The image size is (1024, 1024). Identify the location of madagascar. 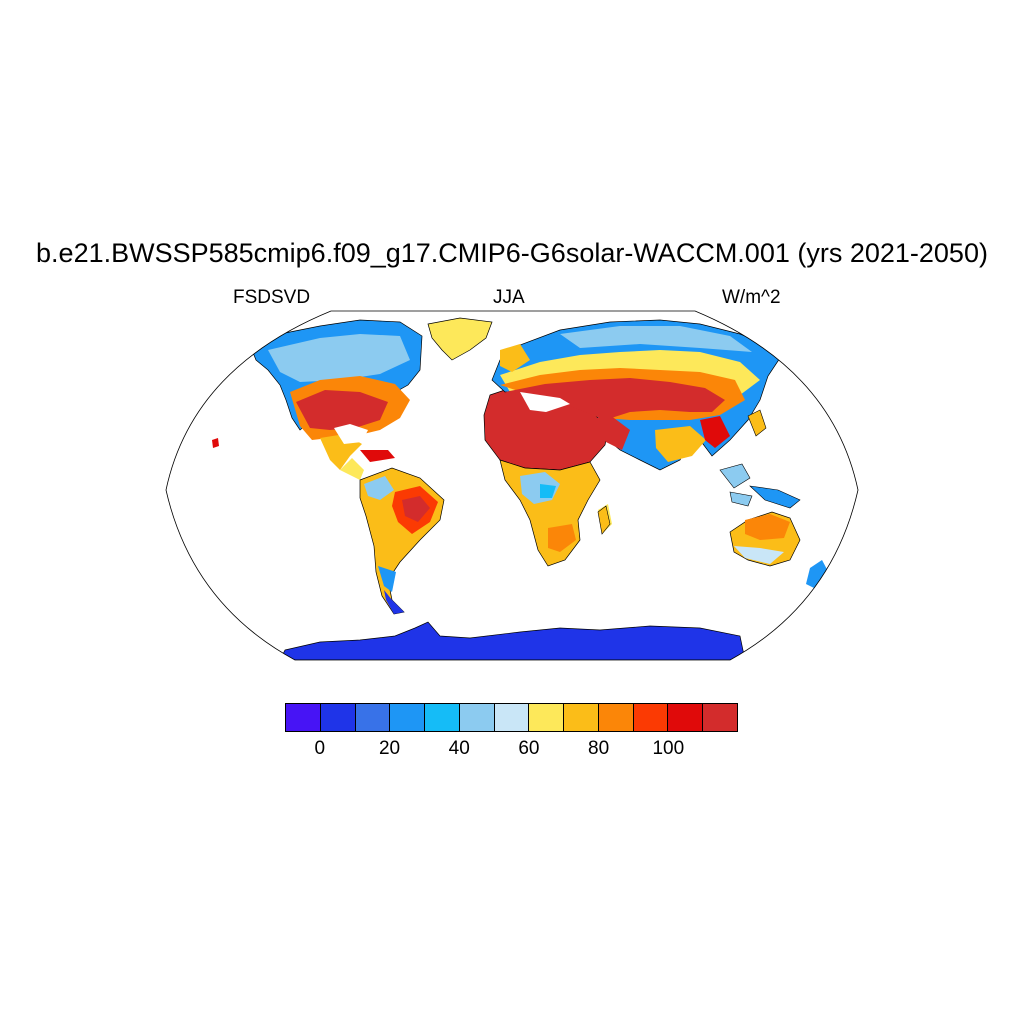
(604, 520).